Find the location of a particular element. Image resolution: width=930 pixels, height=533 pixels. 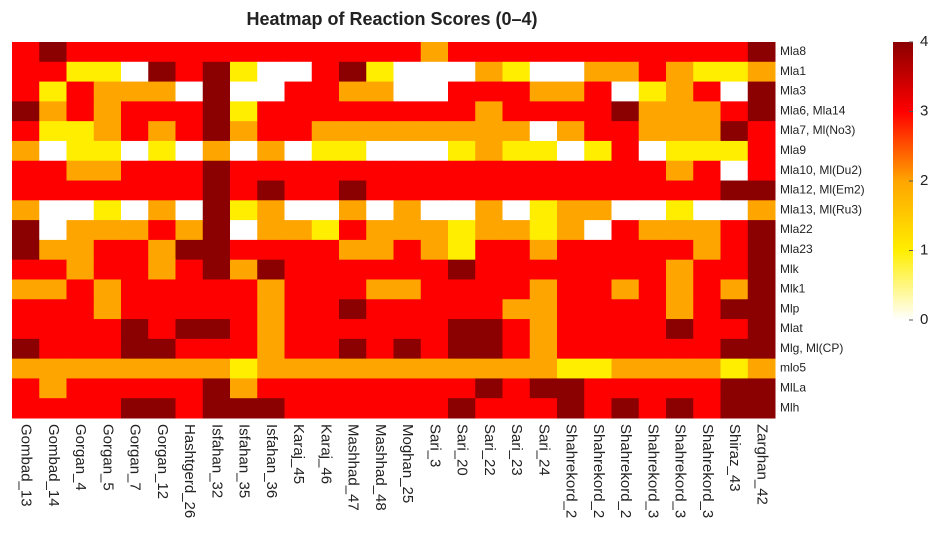

column-label: Sari_3 is located at coordinates (434, 445).